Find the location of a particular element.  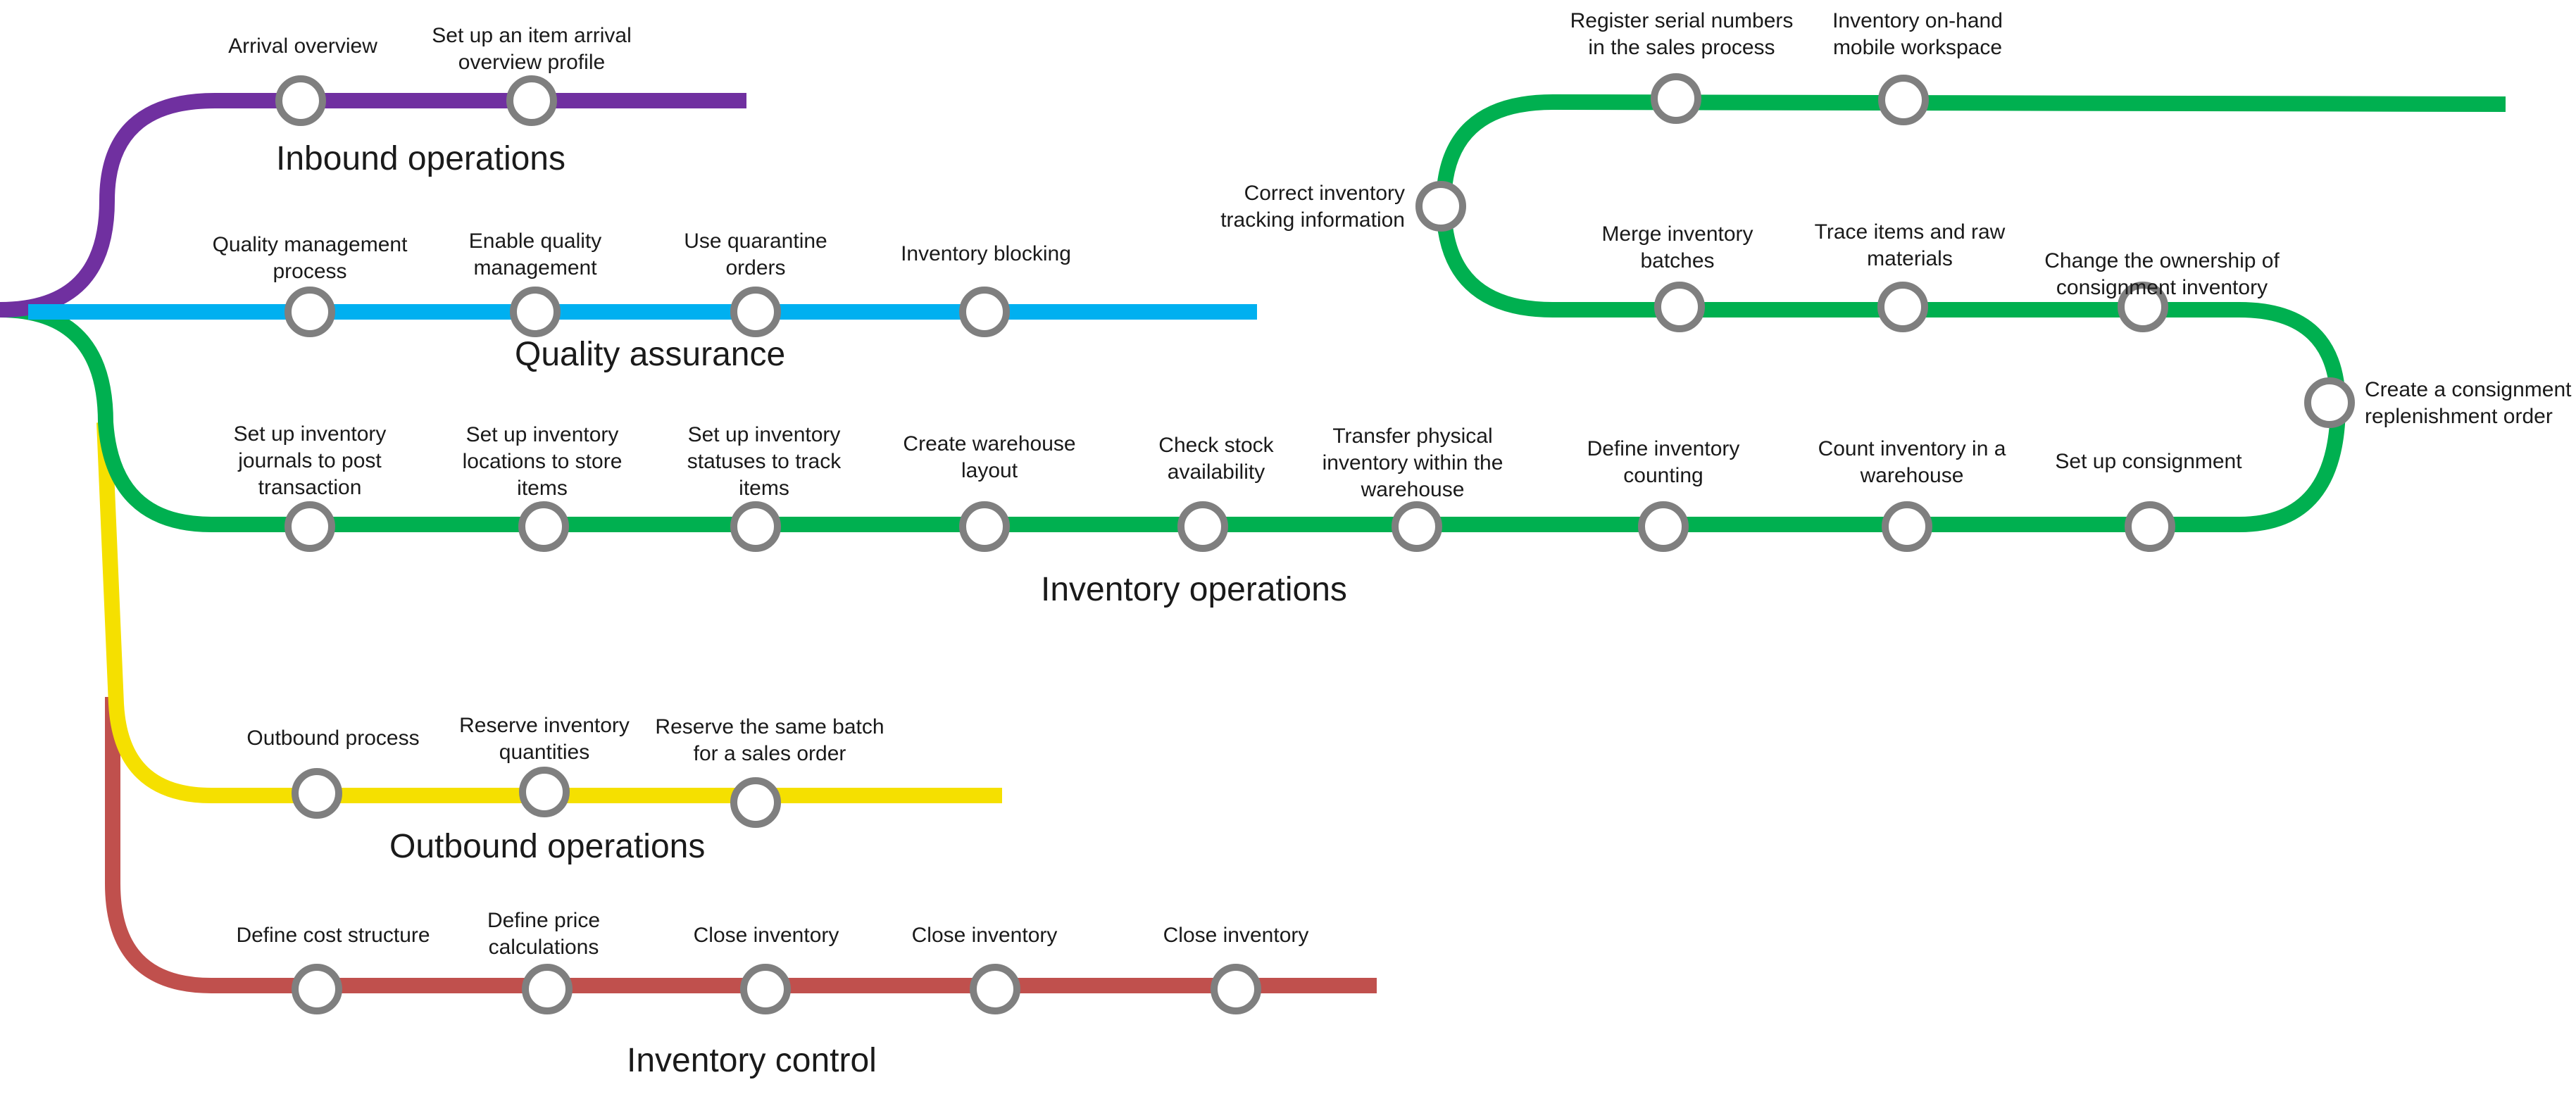

inbound-stop-label-2: Set up an item arrival overview profile is located at coordinates (531, 49).